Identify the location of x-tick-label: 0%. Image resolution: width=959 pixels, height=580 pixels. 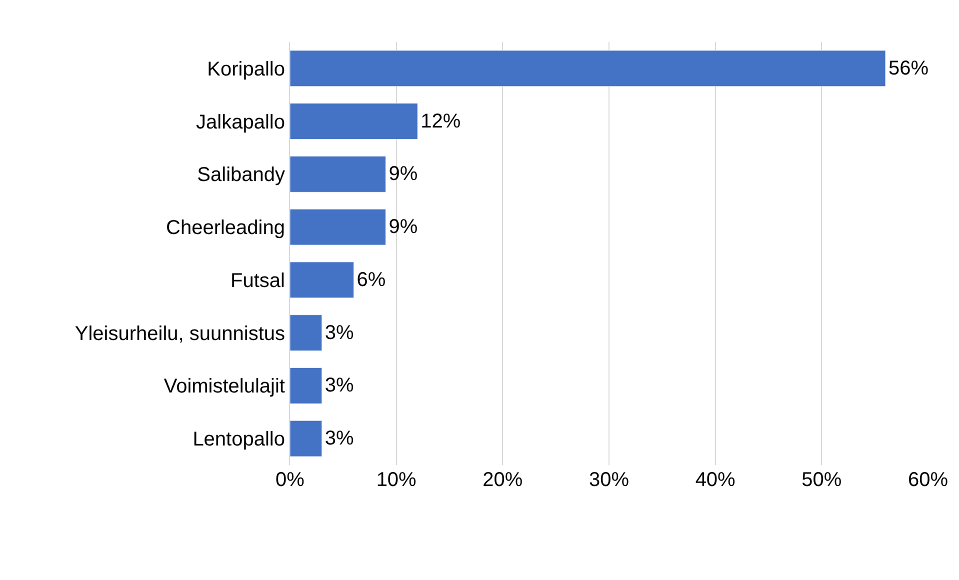
(290, 480).